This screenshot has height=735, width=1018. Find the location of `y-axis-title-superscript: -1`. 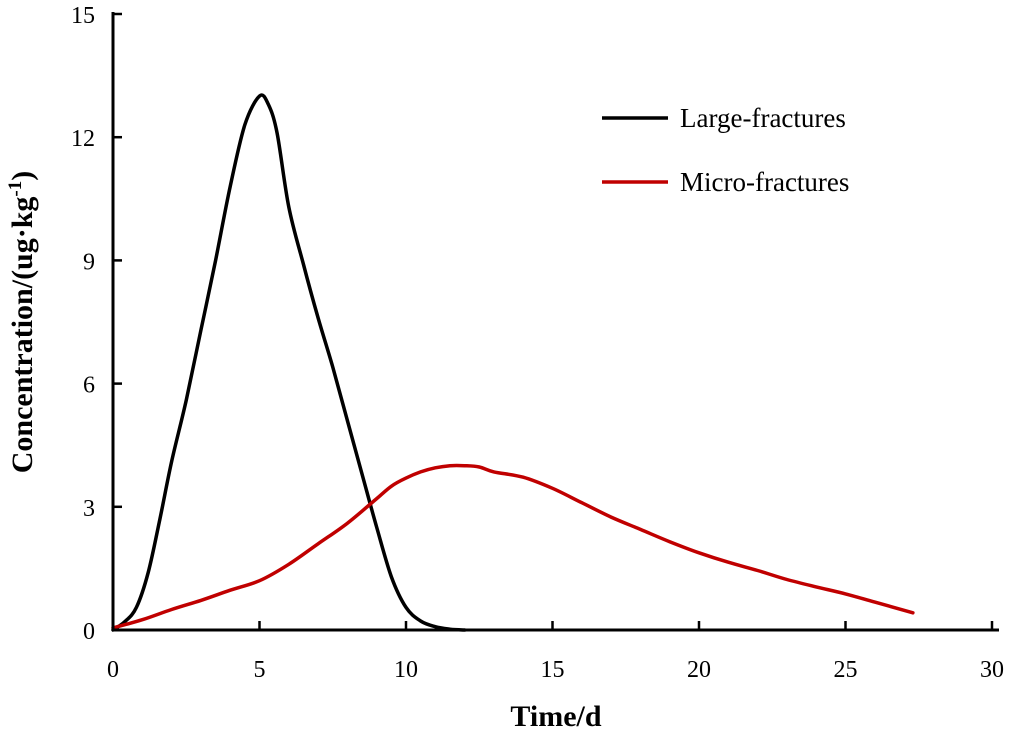

y-axis-title-superscript: -1 is located at coordinates (15, 189).